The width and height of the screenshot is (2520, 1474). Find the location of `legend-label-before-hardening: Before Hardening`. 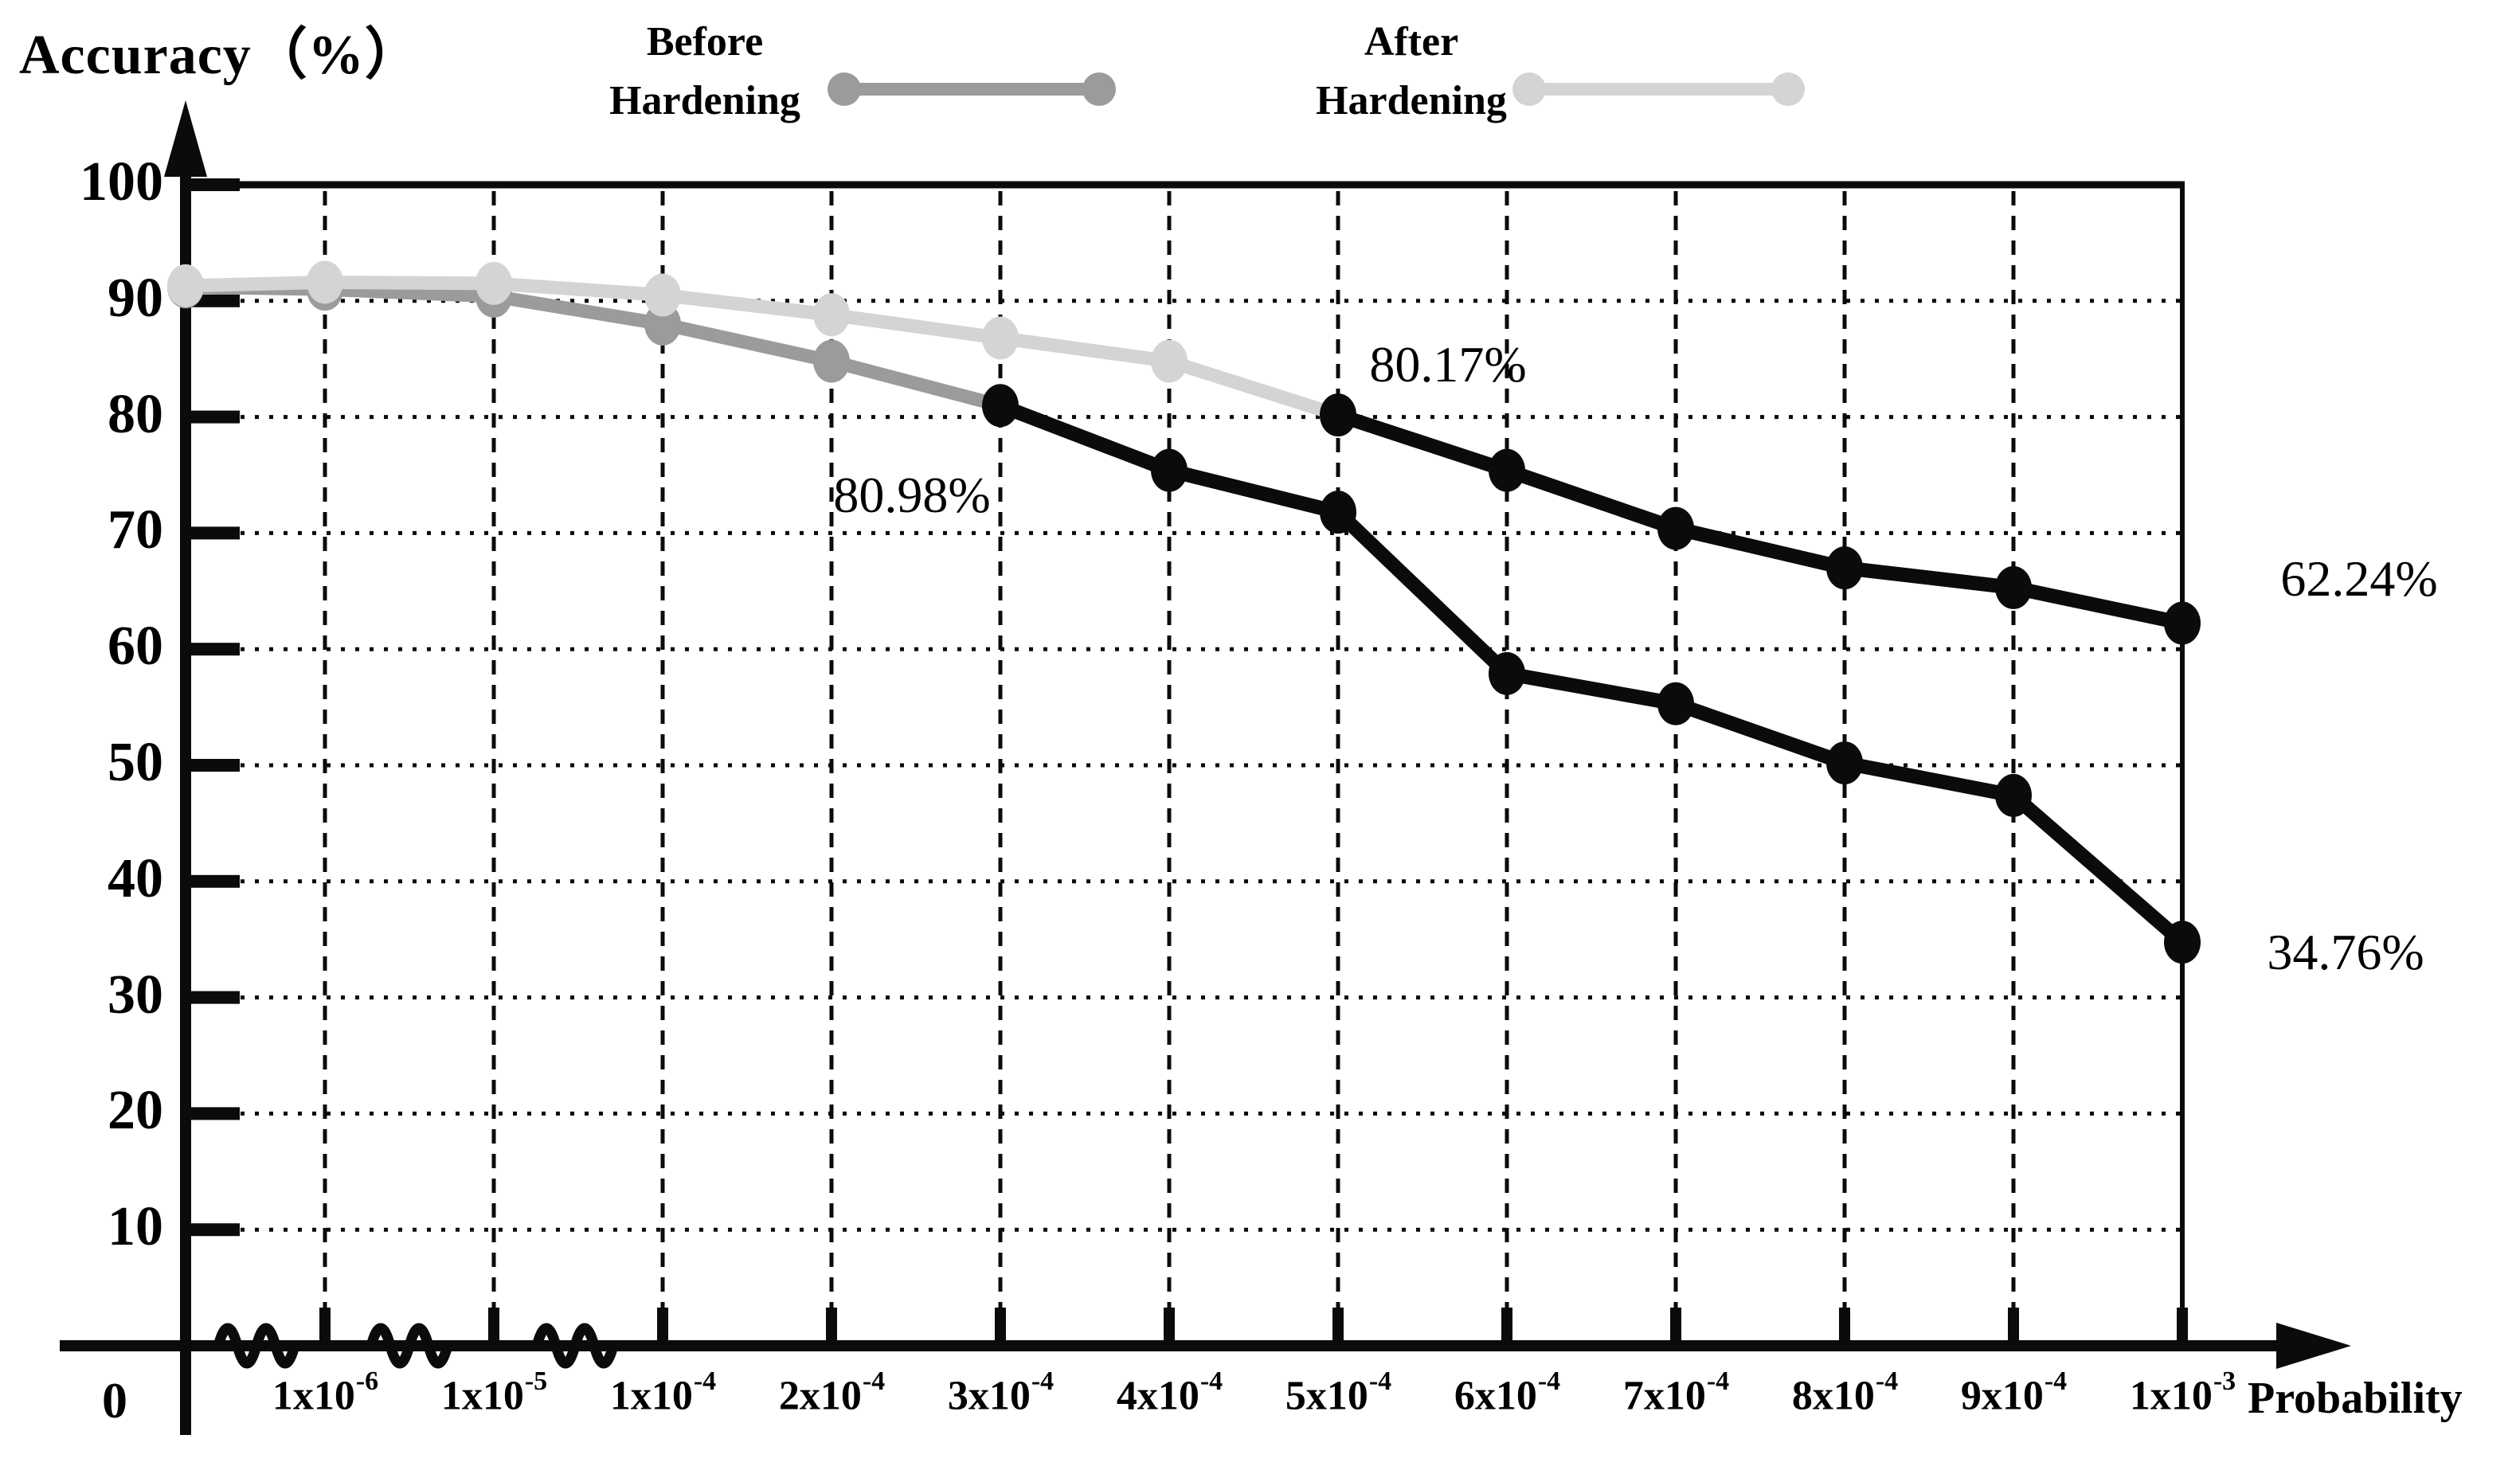

legend-label-before-hardening: Before Hardening is located at coordinates (704, 72).